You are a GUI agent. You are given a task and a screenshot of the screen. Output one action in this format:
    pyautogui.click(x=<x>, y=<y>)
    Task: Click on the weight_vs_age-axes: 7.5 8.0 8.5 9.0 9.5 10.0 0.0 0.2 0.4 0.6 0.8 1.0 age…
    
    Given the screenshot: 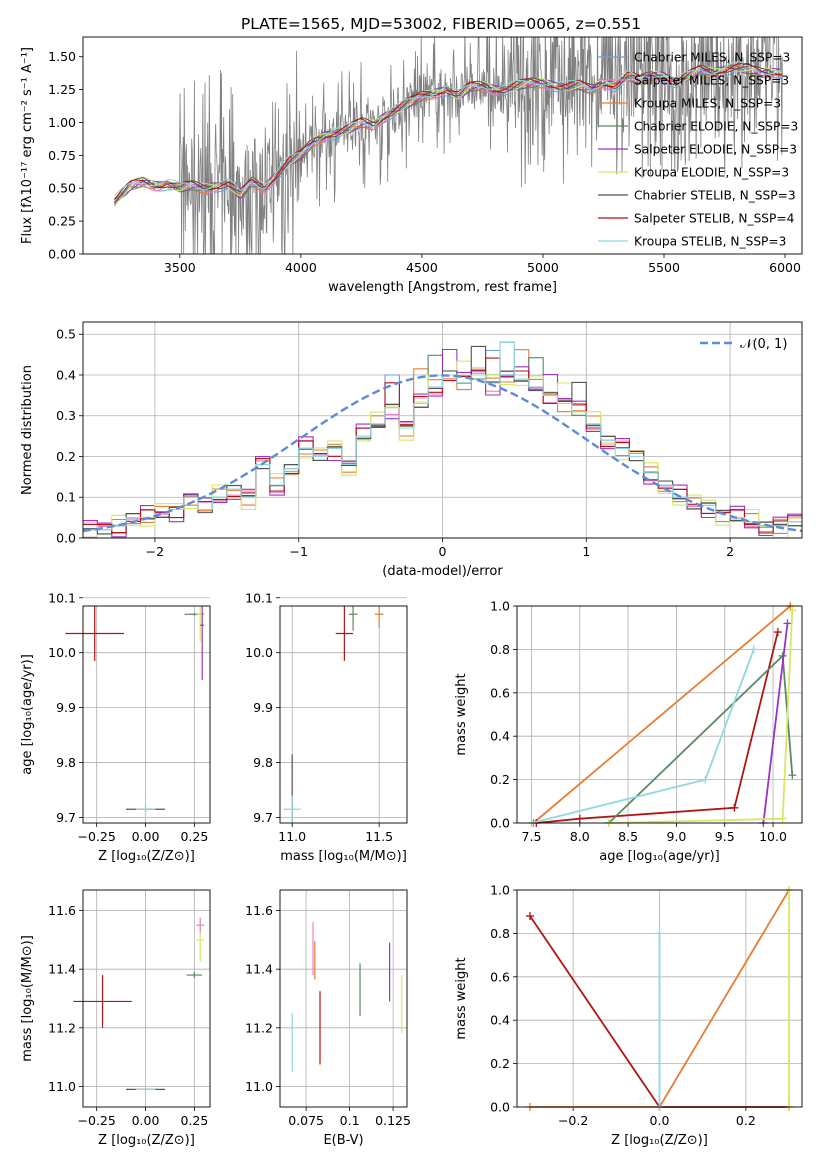 What is the action you would take?
    pyautogui.click(x=628, y=731)
    